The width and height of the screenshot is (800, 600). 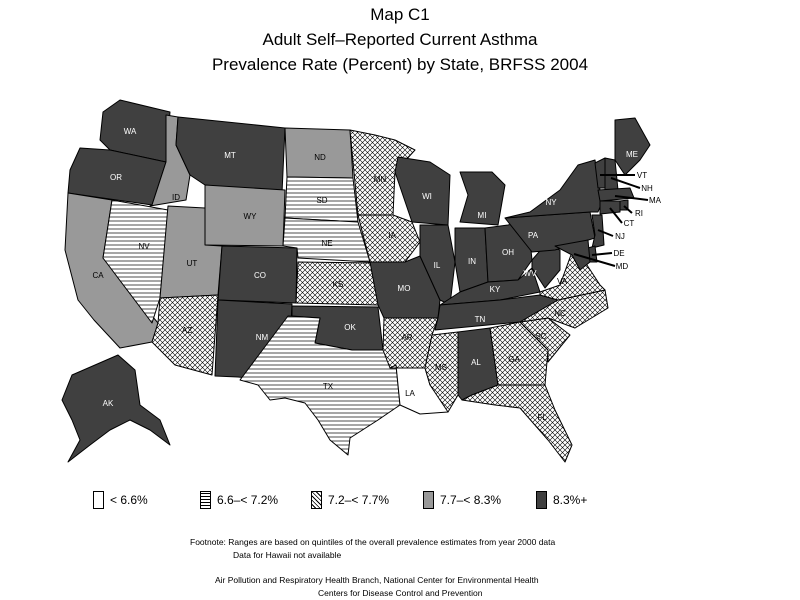 What do you see at coordinates (144, 246) in the screenshot?
I see `state-label-nv: NV` at bounding box center [144, 246].